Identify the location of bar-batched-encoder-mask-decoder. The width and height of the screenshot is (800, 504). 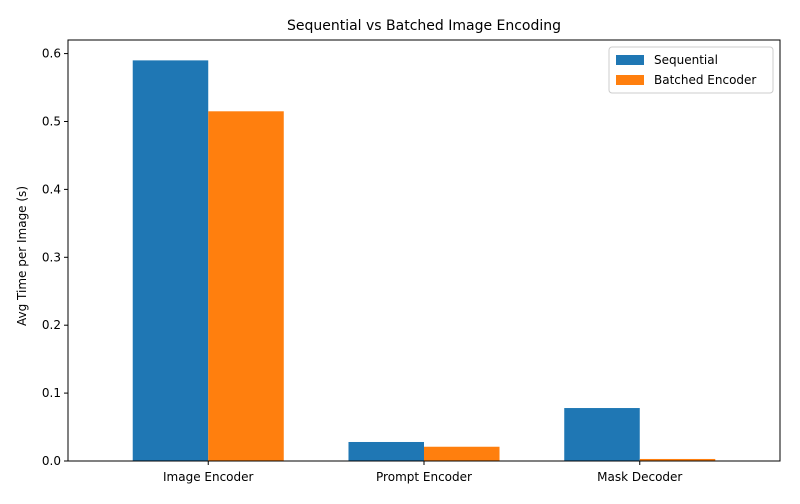
(677, 459).